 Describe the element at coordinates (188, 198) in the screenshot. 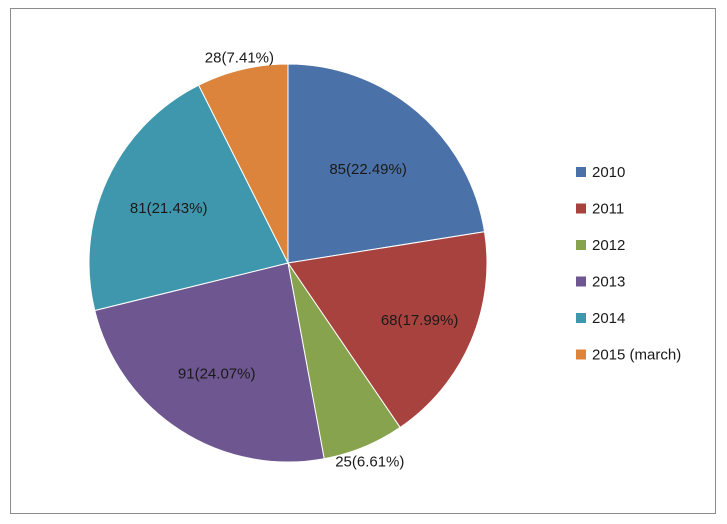

I see `pie-slice-2014` at that location.